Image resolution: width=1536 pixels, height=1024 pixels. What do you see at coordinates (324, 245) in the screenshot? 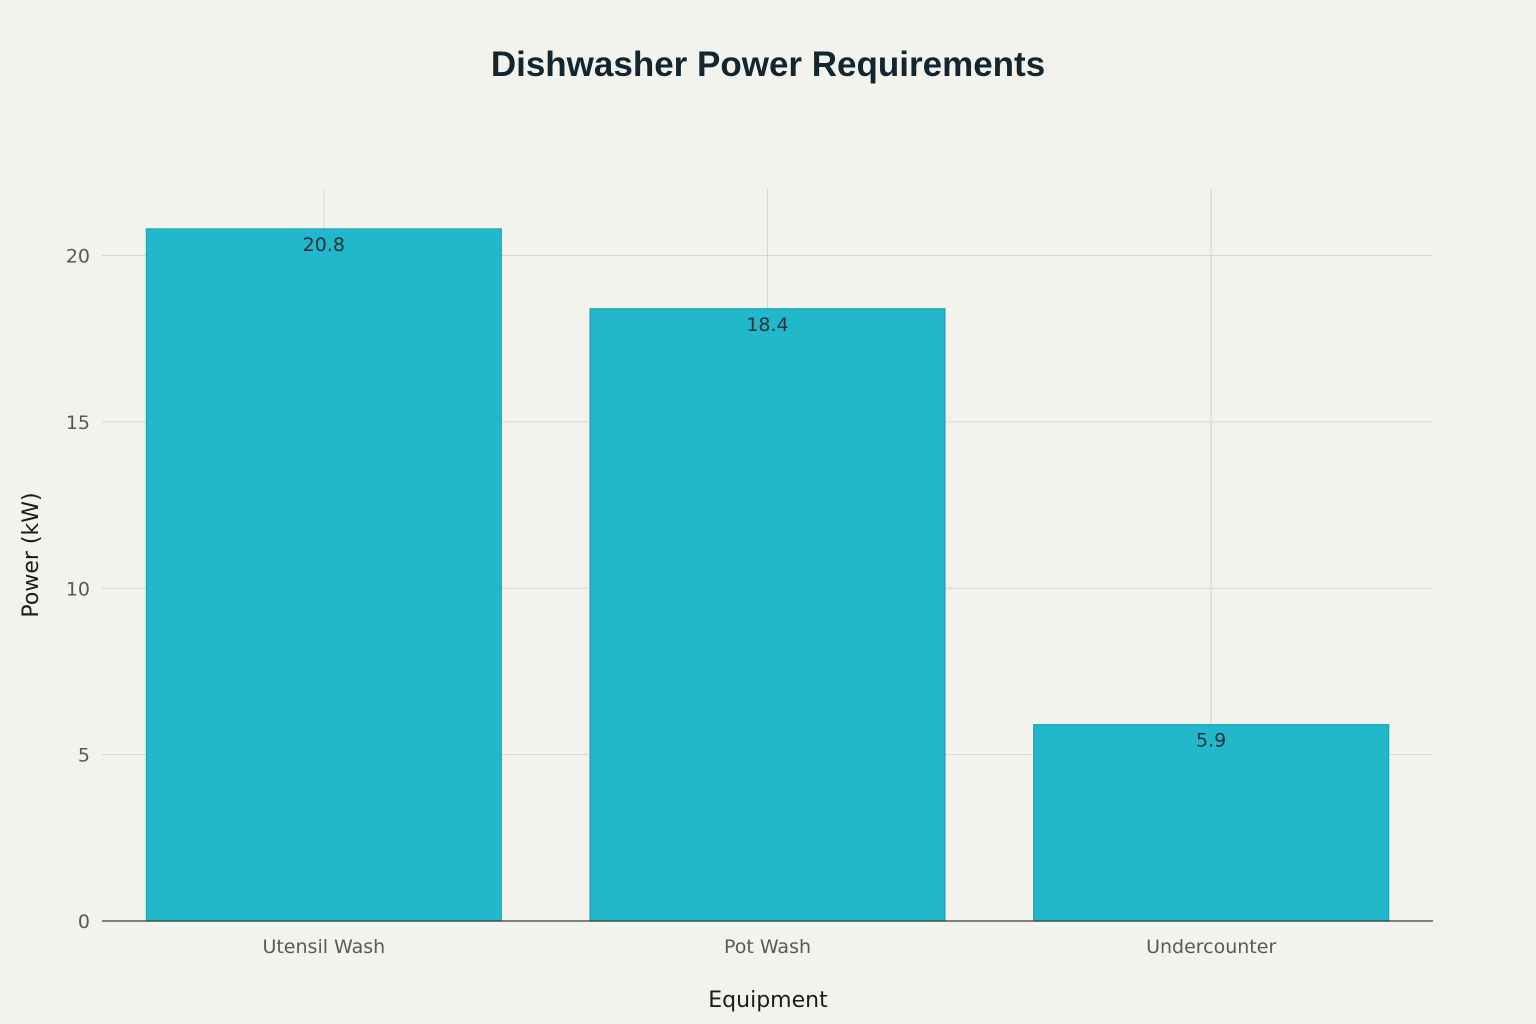
I see `bar-value-label: 20.8` at bounding box center [324, 245].